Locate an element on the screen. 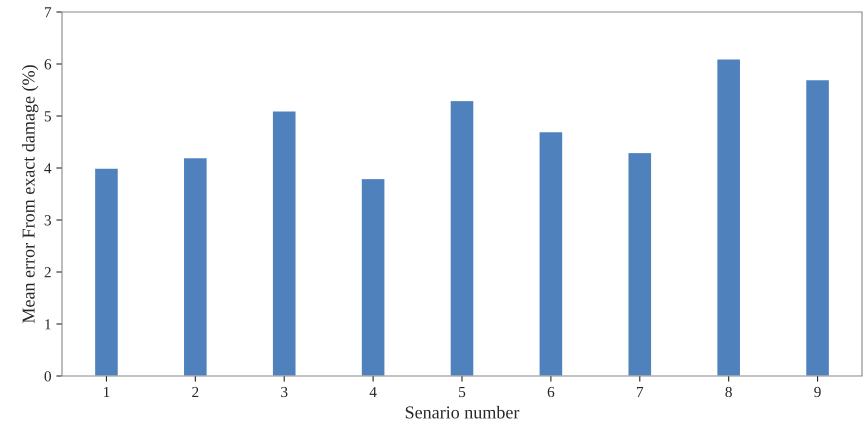 This screenshot has height=434, width=865. y-tick-label: 4 is located at coordinates (48, 168).